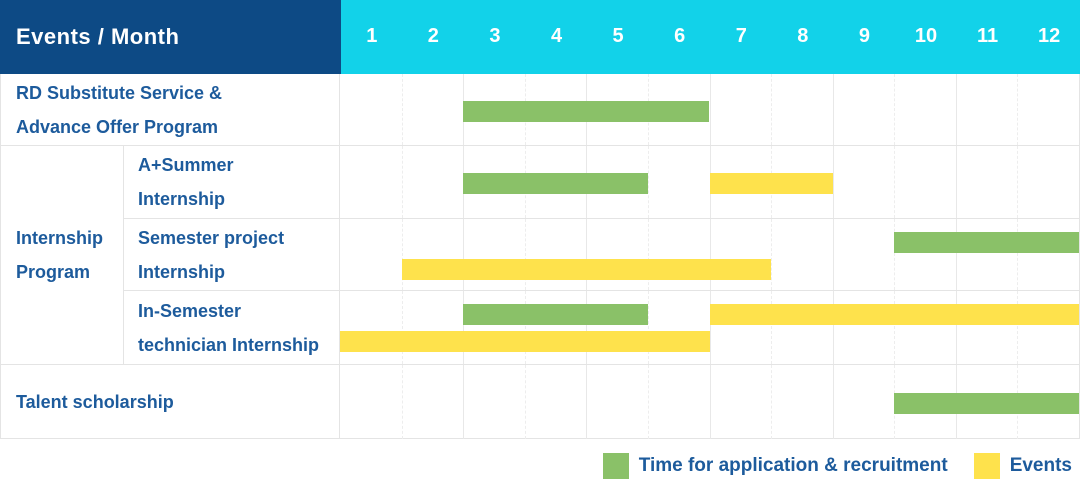  Describe the element at coordinates (680, 36) in the screenshot. I see `month-header-6: 6` at that location.